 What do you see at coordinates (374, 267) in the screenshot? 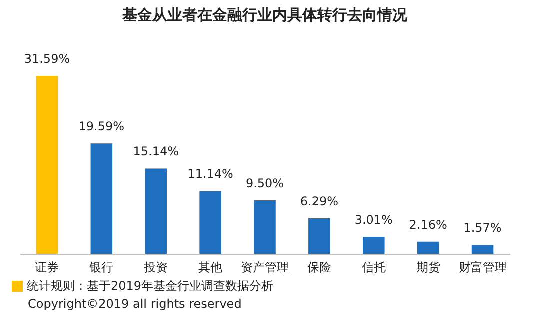
I see `x-tick-label: 信托` at bounding box center [374, 267].